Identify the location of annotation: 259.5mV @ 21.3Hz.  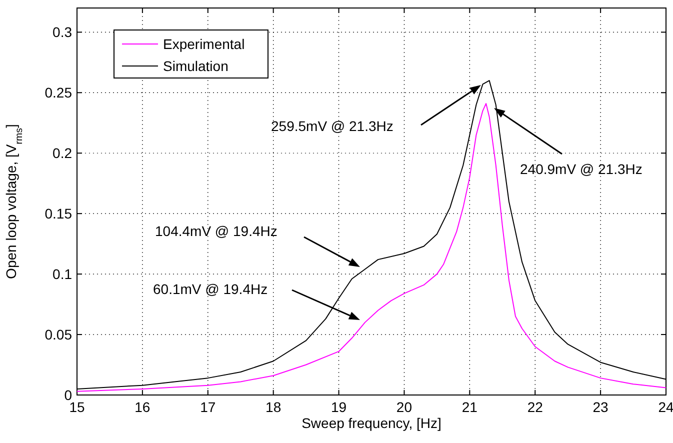
(332, 126).